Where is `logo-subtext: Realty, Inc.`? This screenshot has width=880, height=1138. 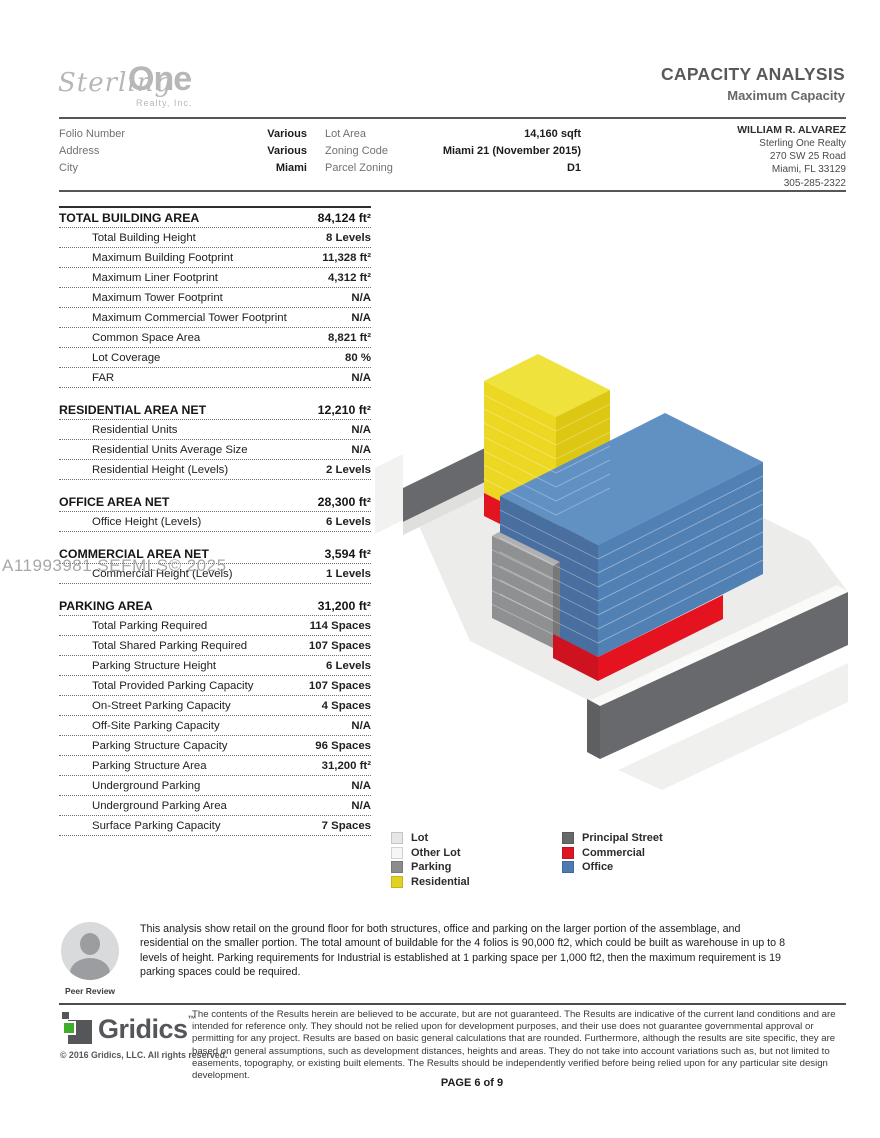
logo-subtext: Realty, Inc. is located at coordinates (164, 103).